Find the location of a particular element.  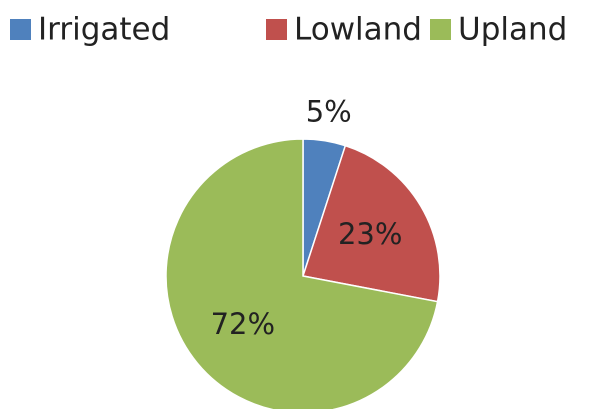

pie-slice is located at coordinates (371, 223).